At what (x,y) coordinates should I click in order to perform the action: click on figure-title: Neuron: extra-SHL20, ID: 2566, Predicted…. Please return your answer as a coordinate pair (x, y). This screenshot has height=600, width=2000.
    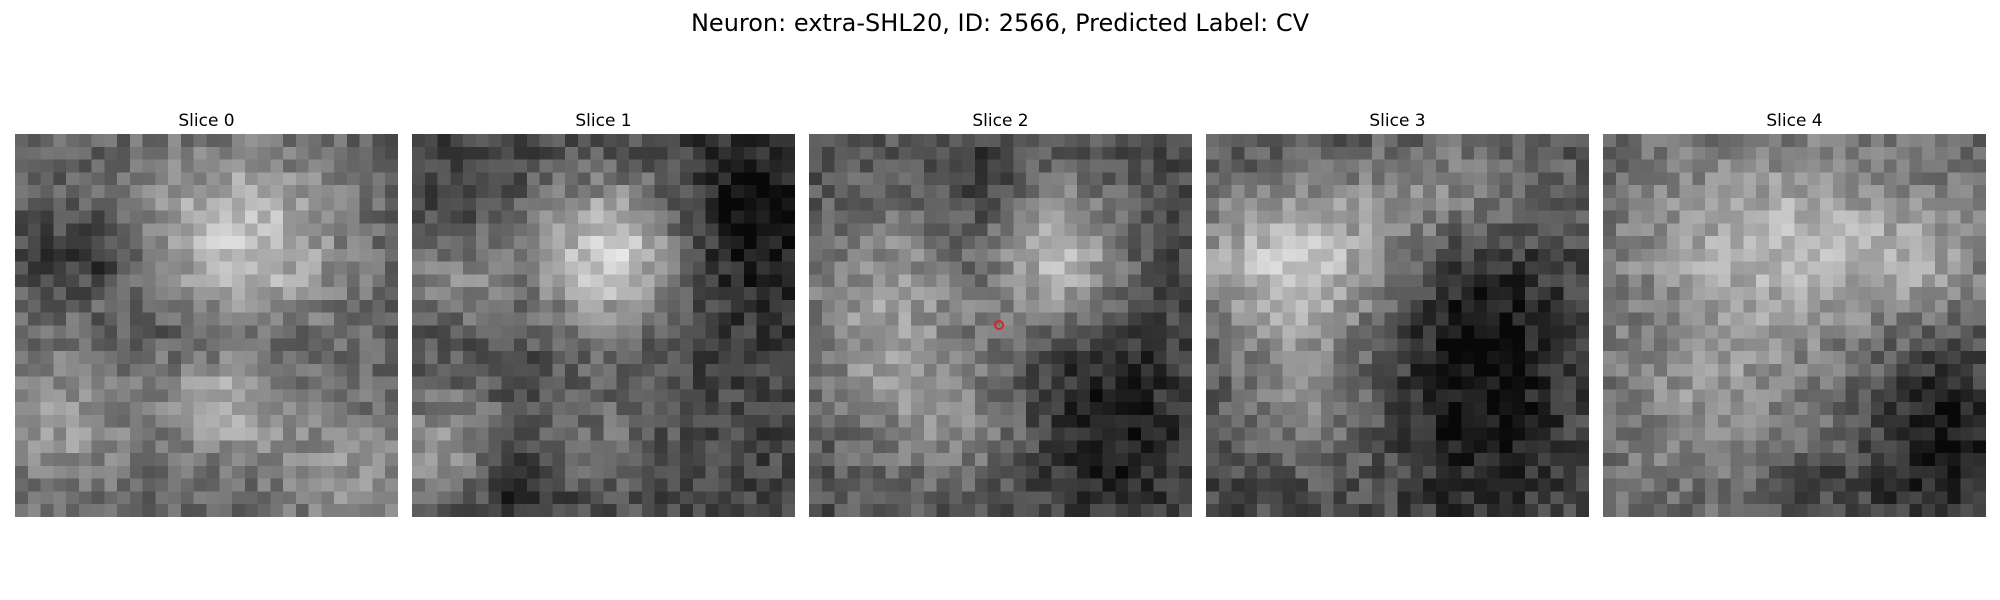
    Looking at the image, I should click on (1000, 23).